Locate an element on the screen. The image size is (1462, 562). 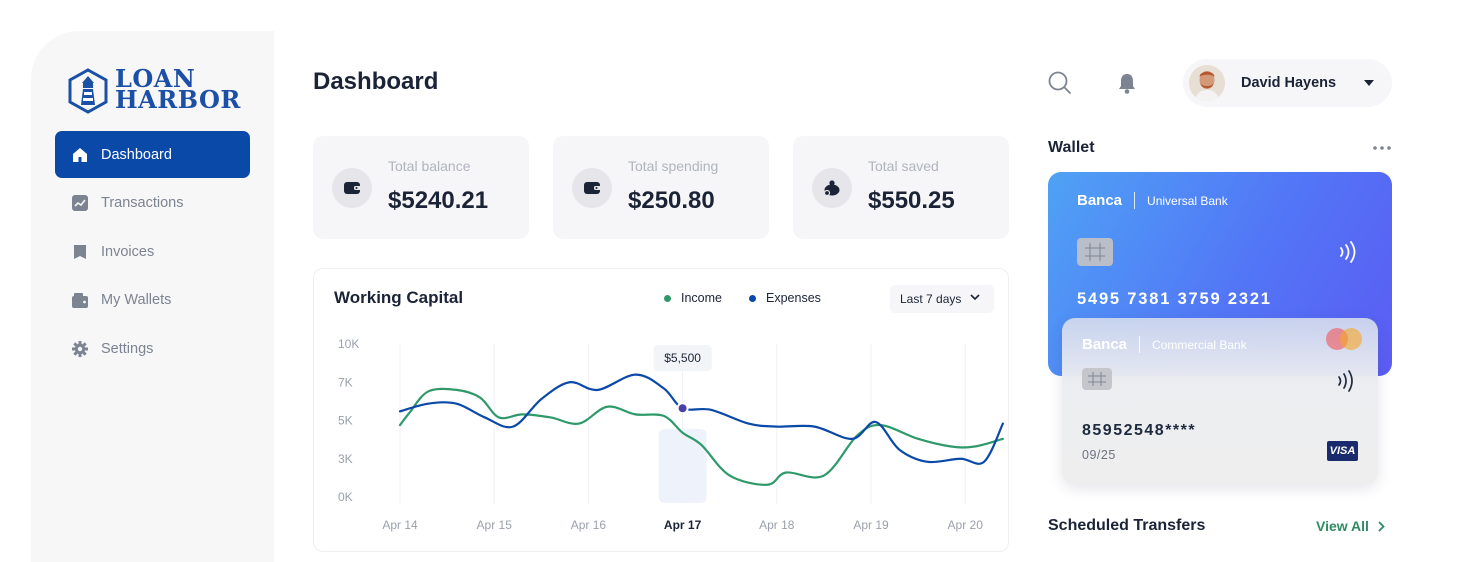
sidebar-item-dashboard: Dashboard is located at coordinates (152, 154).